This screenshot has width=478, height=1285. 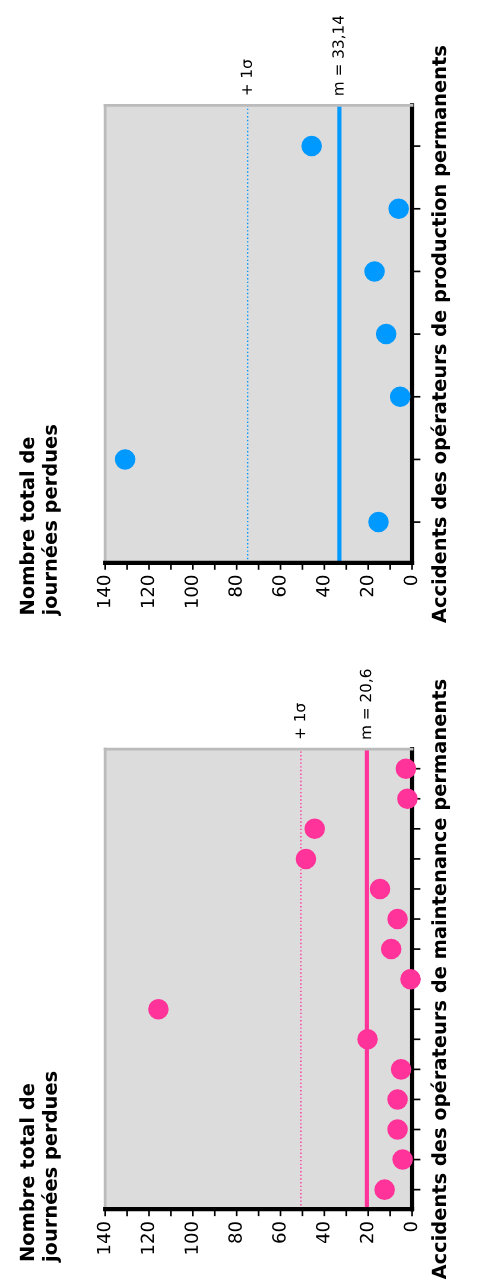 What do you see at coordinates (440, 335) in the screenshot?
I see `y-axis-title: Accidents des opérateurs de production permanents` at bounding box center [440, 335].